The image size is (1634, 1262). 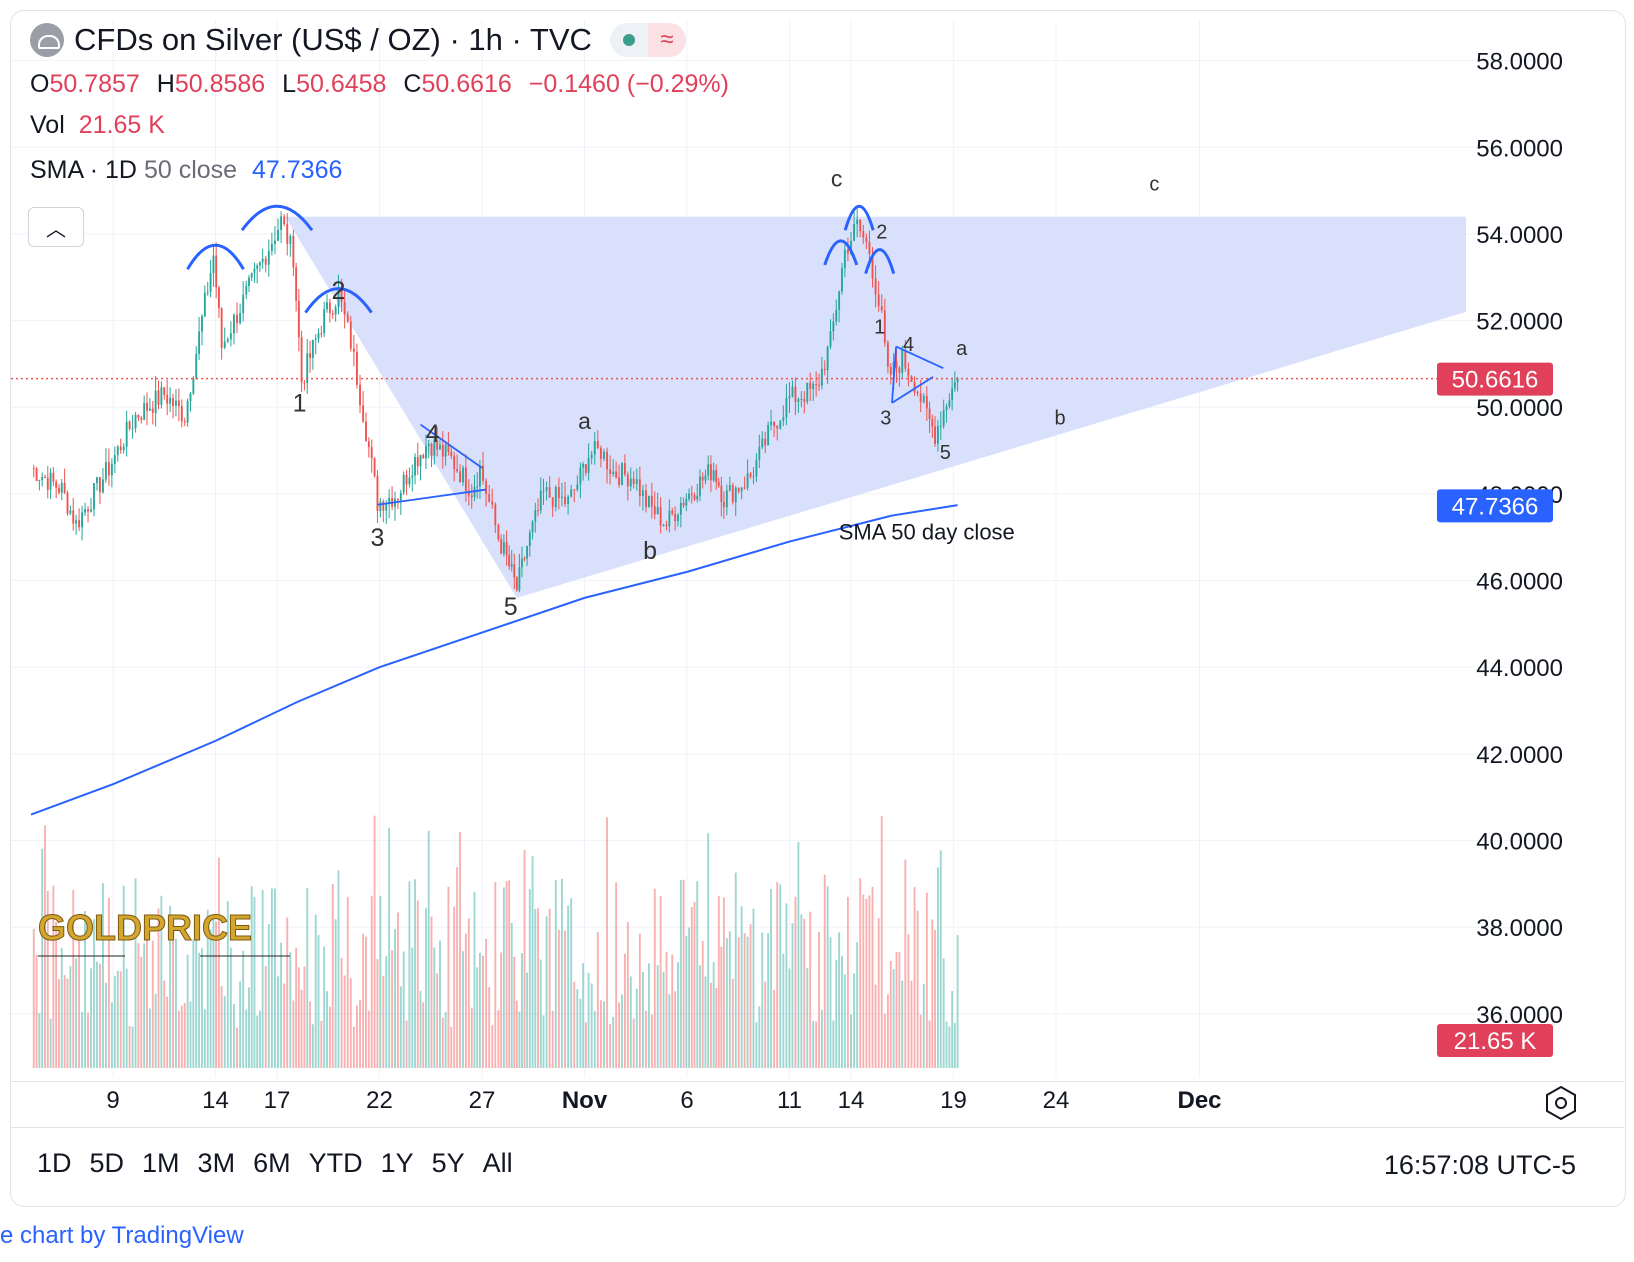 I want to click on volume-legend: Vol 21.65 K, so click(x=97, y=125).